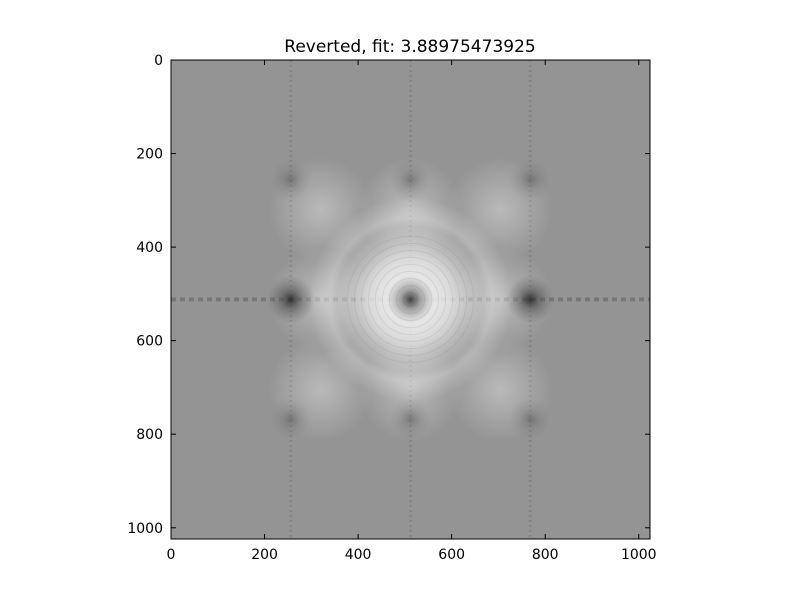  Describe the element at coordinates (358, 555) in the screenshot. I see `x-tick-label: 400` at that location.